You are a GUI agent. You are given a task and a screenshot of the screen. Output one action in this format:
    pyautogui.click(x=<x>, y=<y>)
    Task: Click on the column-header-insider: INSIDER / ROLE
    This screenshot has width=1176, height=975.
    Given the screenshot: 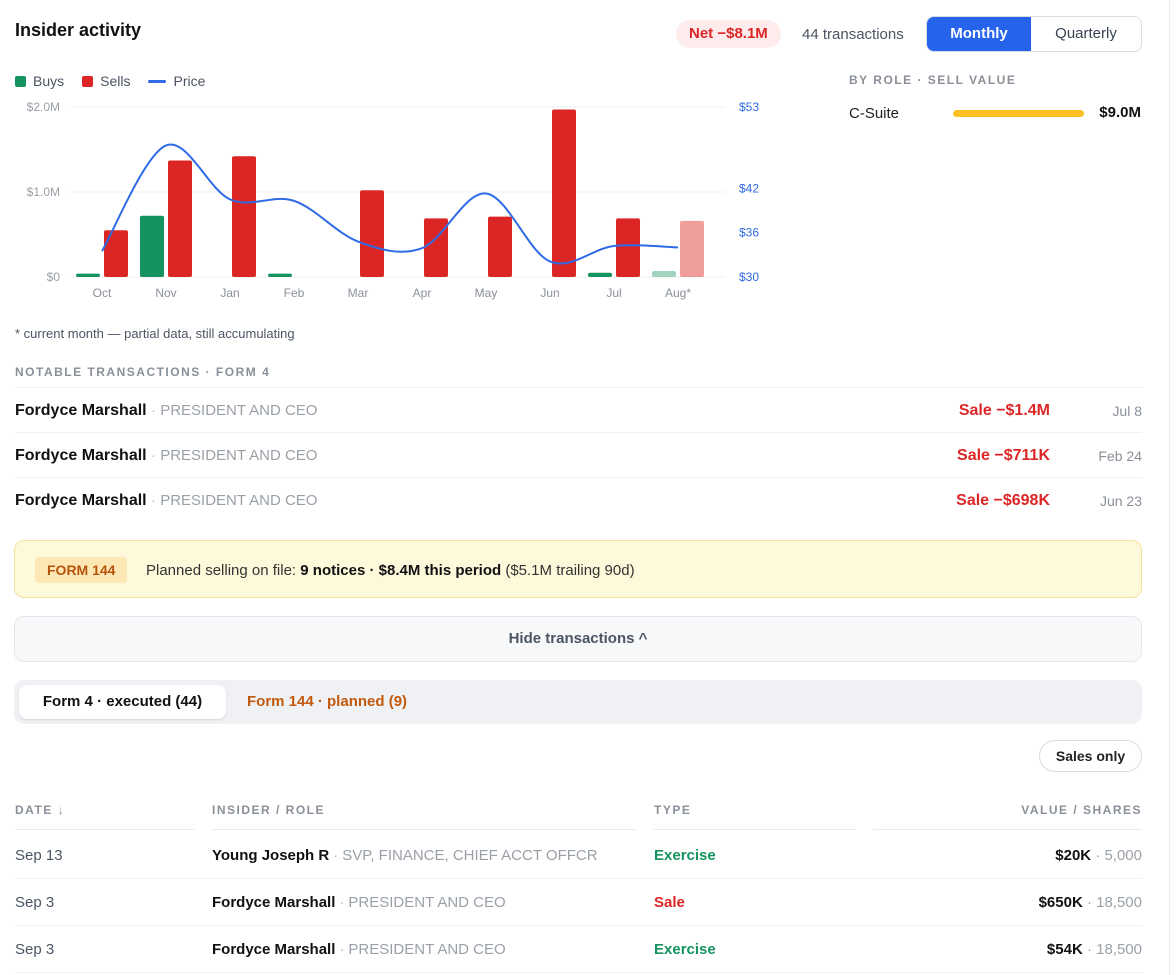 What is the action you would take?
    pyautogui.click(x=269, y=810)
    